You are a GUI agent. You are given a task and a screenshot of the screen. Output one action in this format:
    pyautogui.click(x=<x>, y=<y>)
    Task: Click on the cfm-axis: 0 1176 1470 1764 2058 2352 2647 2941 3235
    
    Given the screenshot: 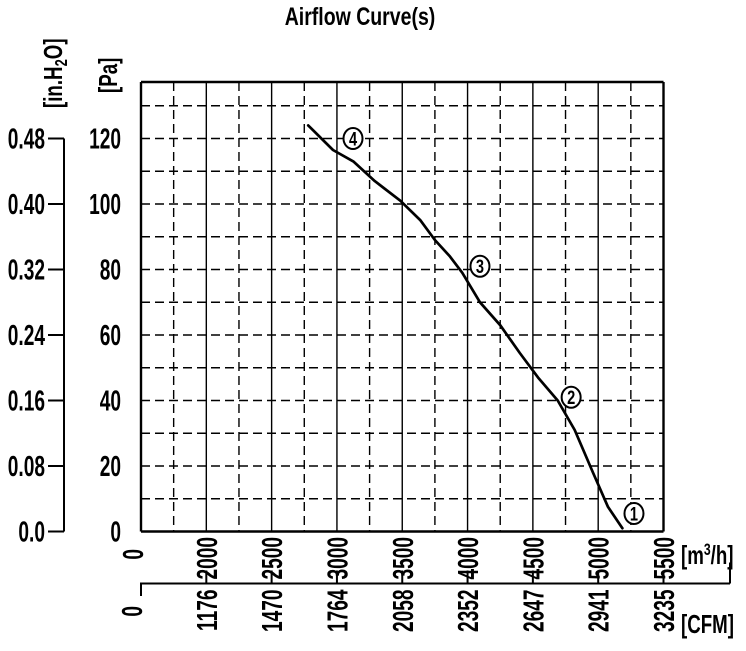 What is the action you would take?
    pyautogui.click(x=424, y=597)
    